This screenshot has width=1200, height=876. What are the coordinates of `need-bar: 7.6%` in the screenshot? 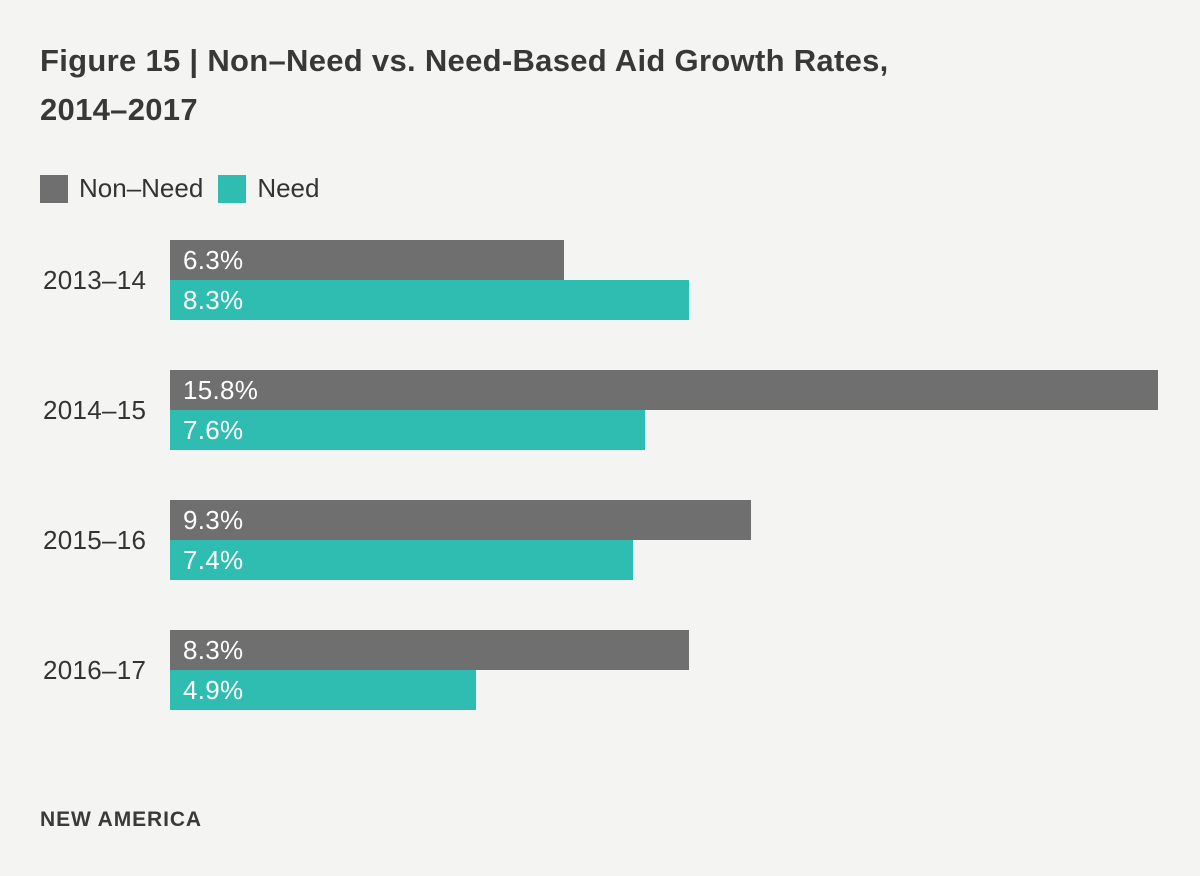 It's located at (407, 430).